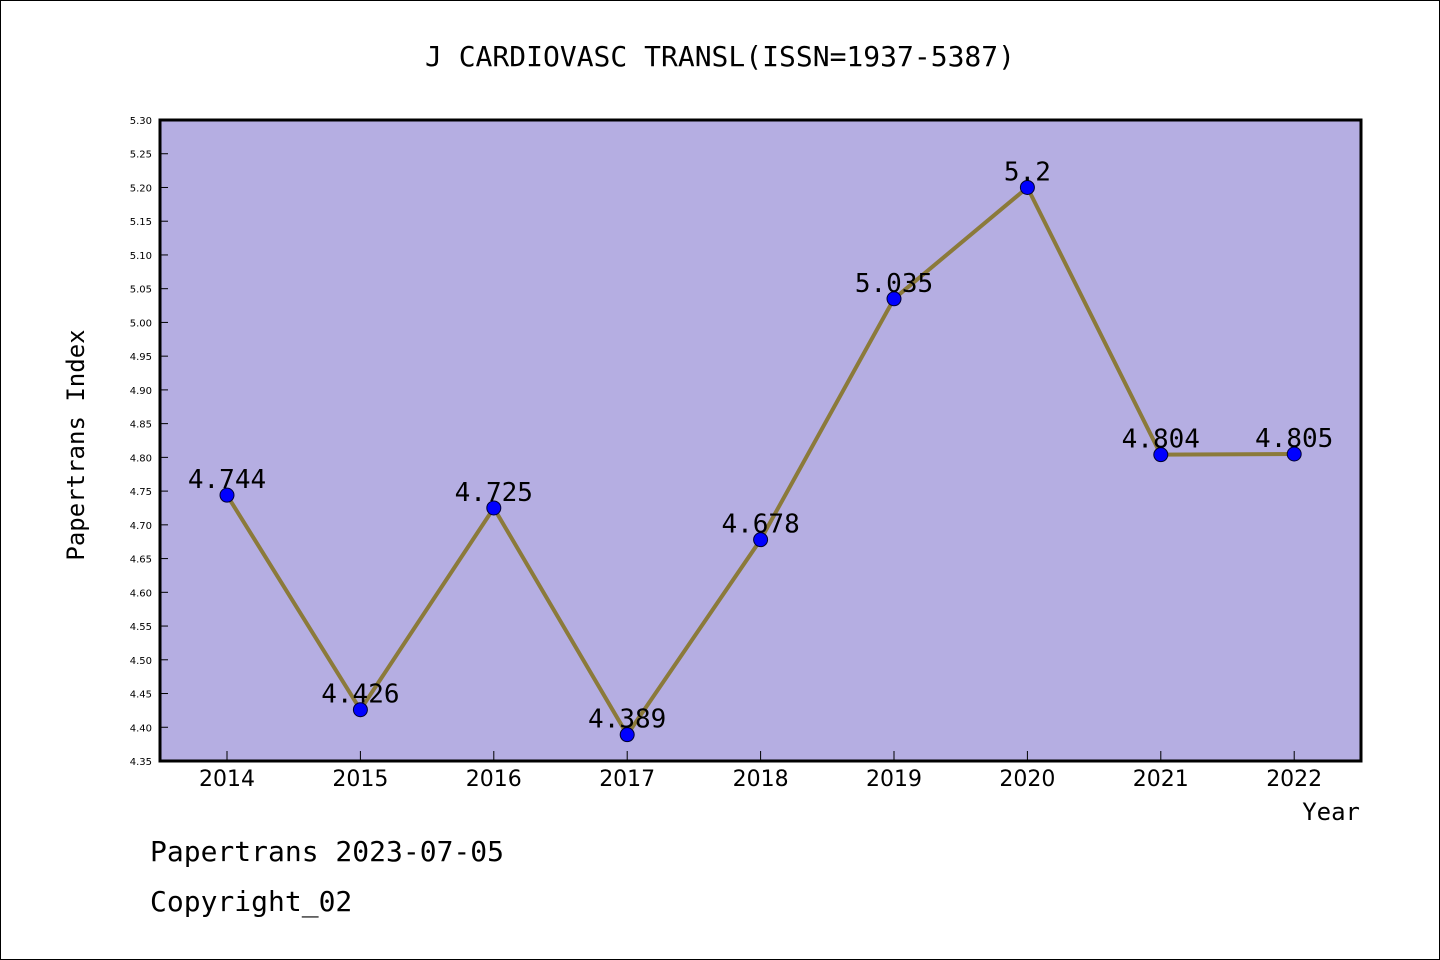  What do you see at coordinates (141, 492) in the screenshot?
I see `y-tick-label: 4.75` at bounding box center [141, 492].